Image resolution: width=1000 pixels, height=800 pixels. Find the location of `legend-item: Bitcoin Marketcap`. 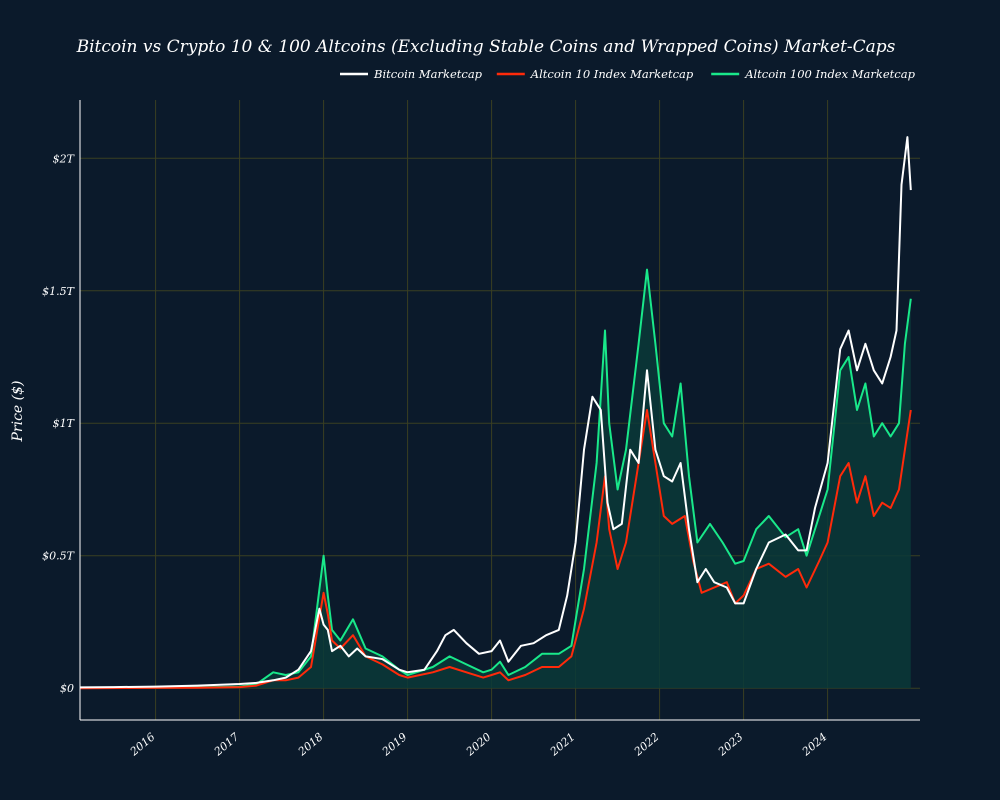

legend-item: Bitcoin Marketcap is located at coordinates (411, 74).